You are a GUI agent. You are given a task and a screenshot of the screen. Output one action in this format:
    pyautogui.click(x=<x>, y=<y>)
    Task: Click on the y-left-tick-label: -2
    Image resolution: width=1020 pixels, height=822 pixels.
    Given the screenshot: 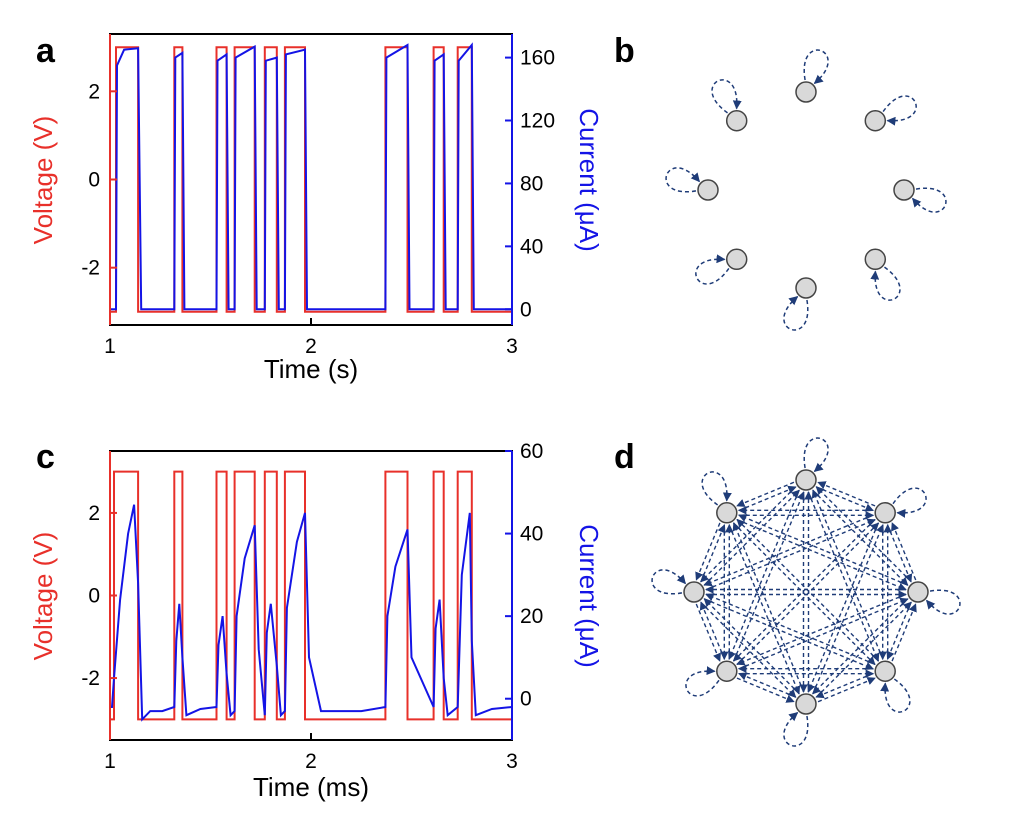 What is the action you would take?
    pyautogui.click(x=90, y=268)
    